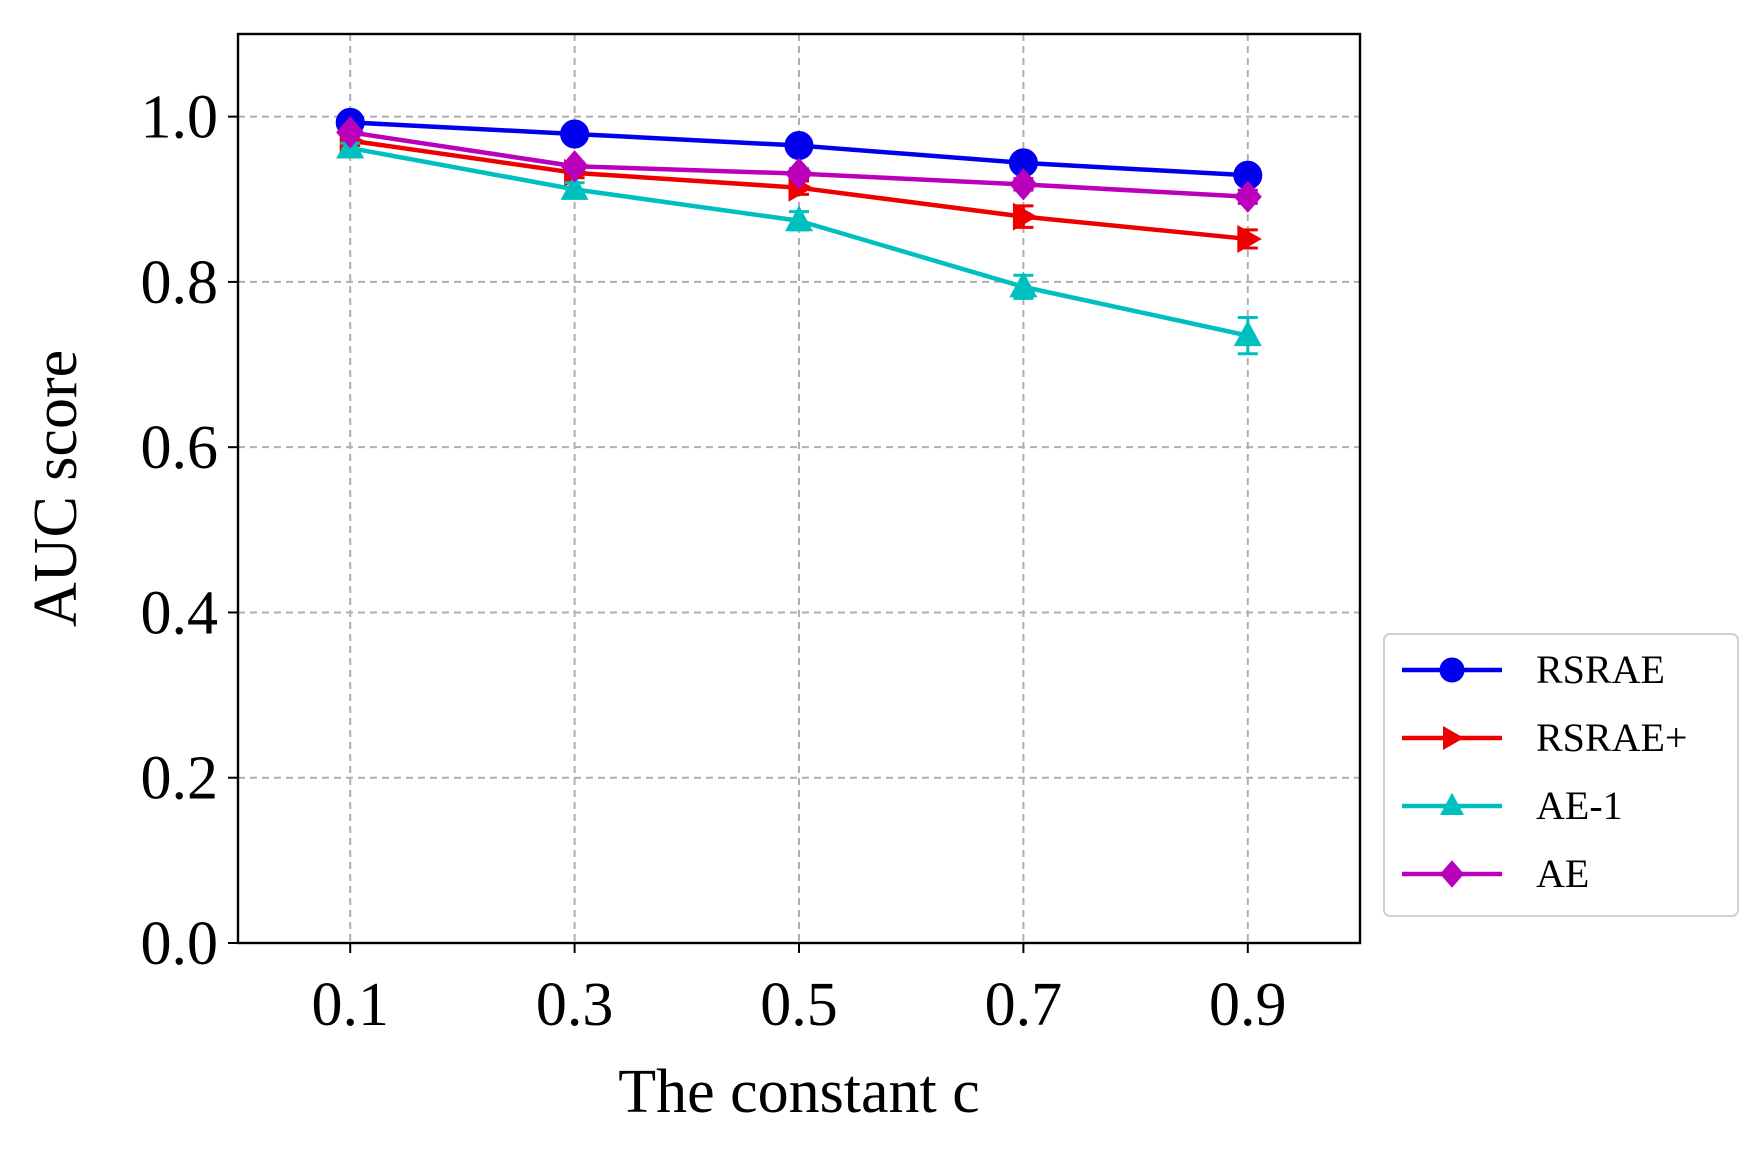 The image size is (1762, 1153). What do you see at coordinates (1495, 873) in the screenshot?
I see `legend-entry: AE` at bounding box center [1495, 873].